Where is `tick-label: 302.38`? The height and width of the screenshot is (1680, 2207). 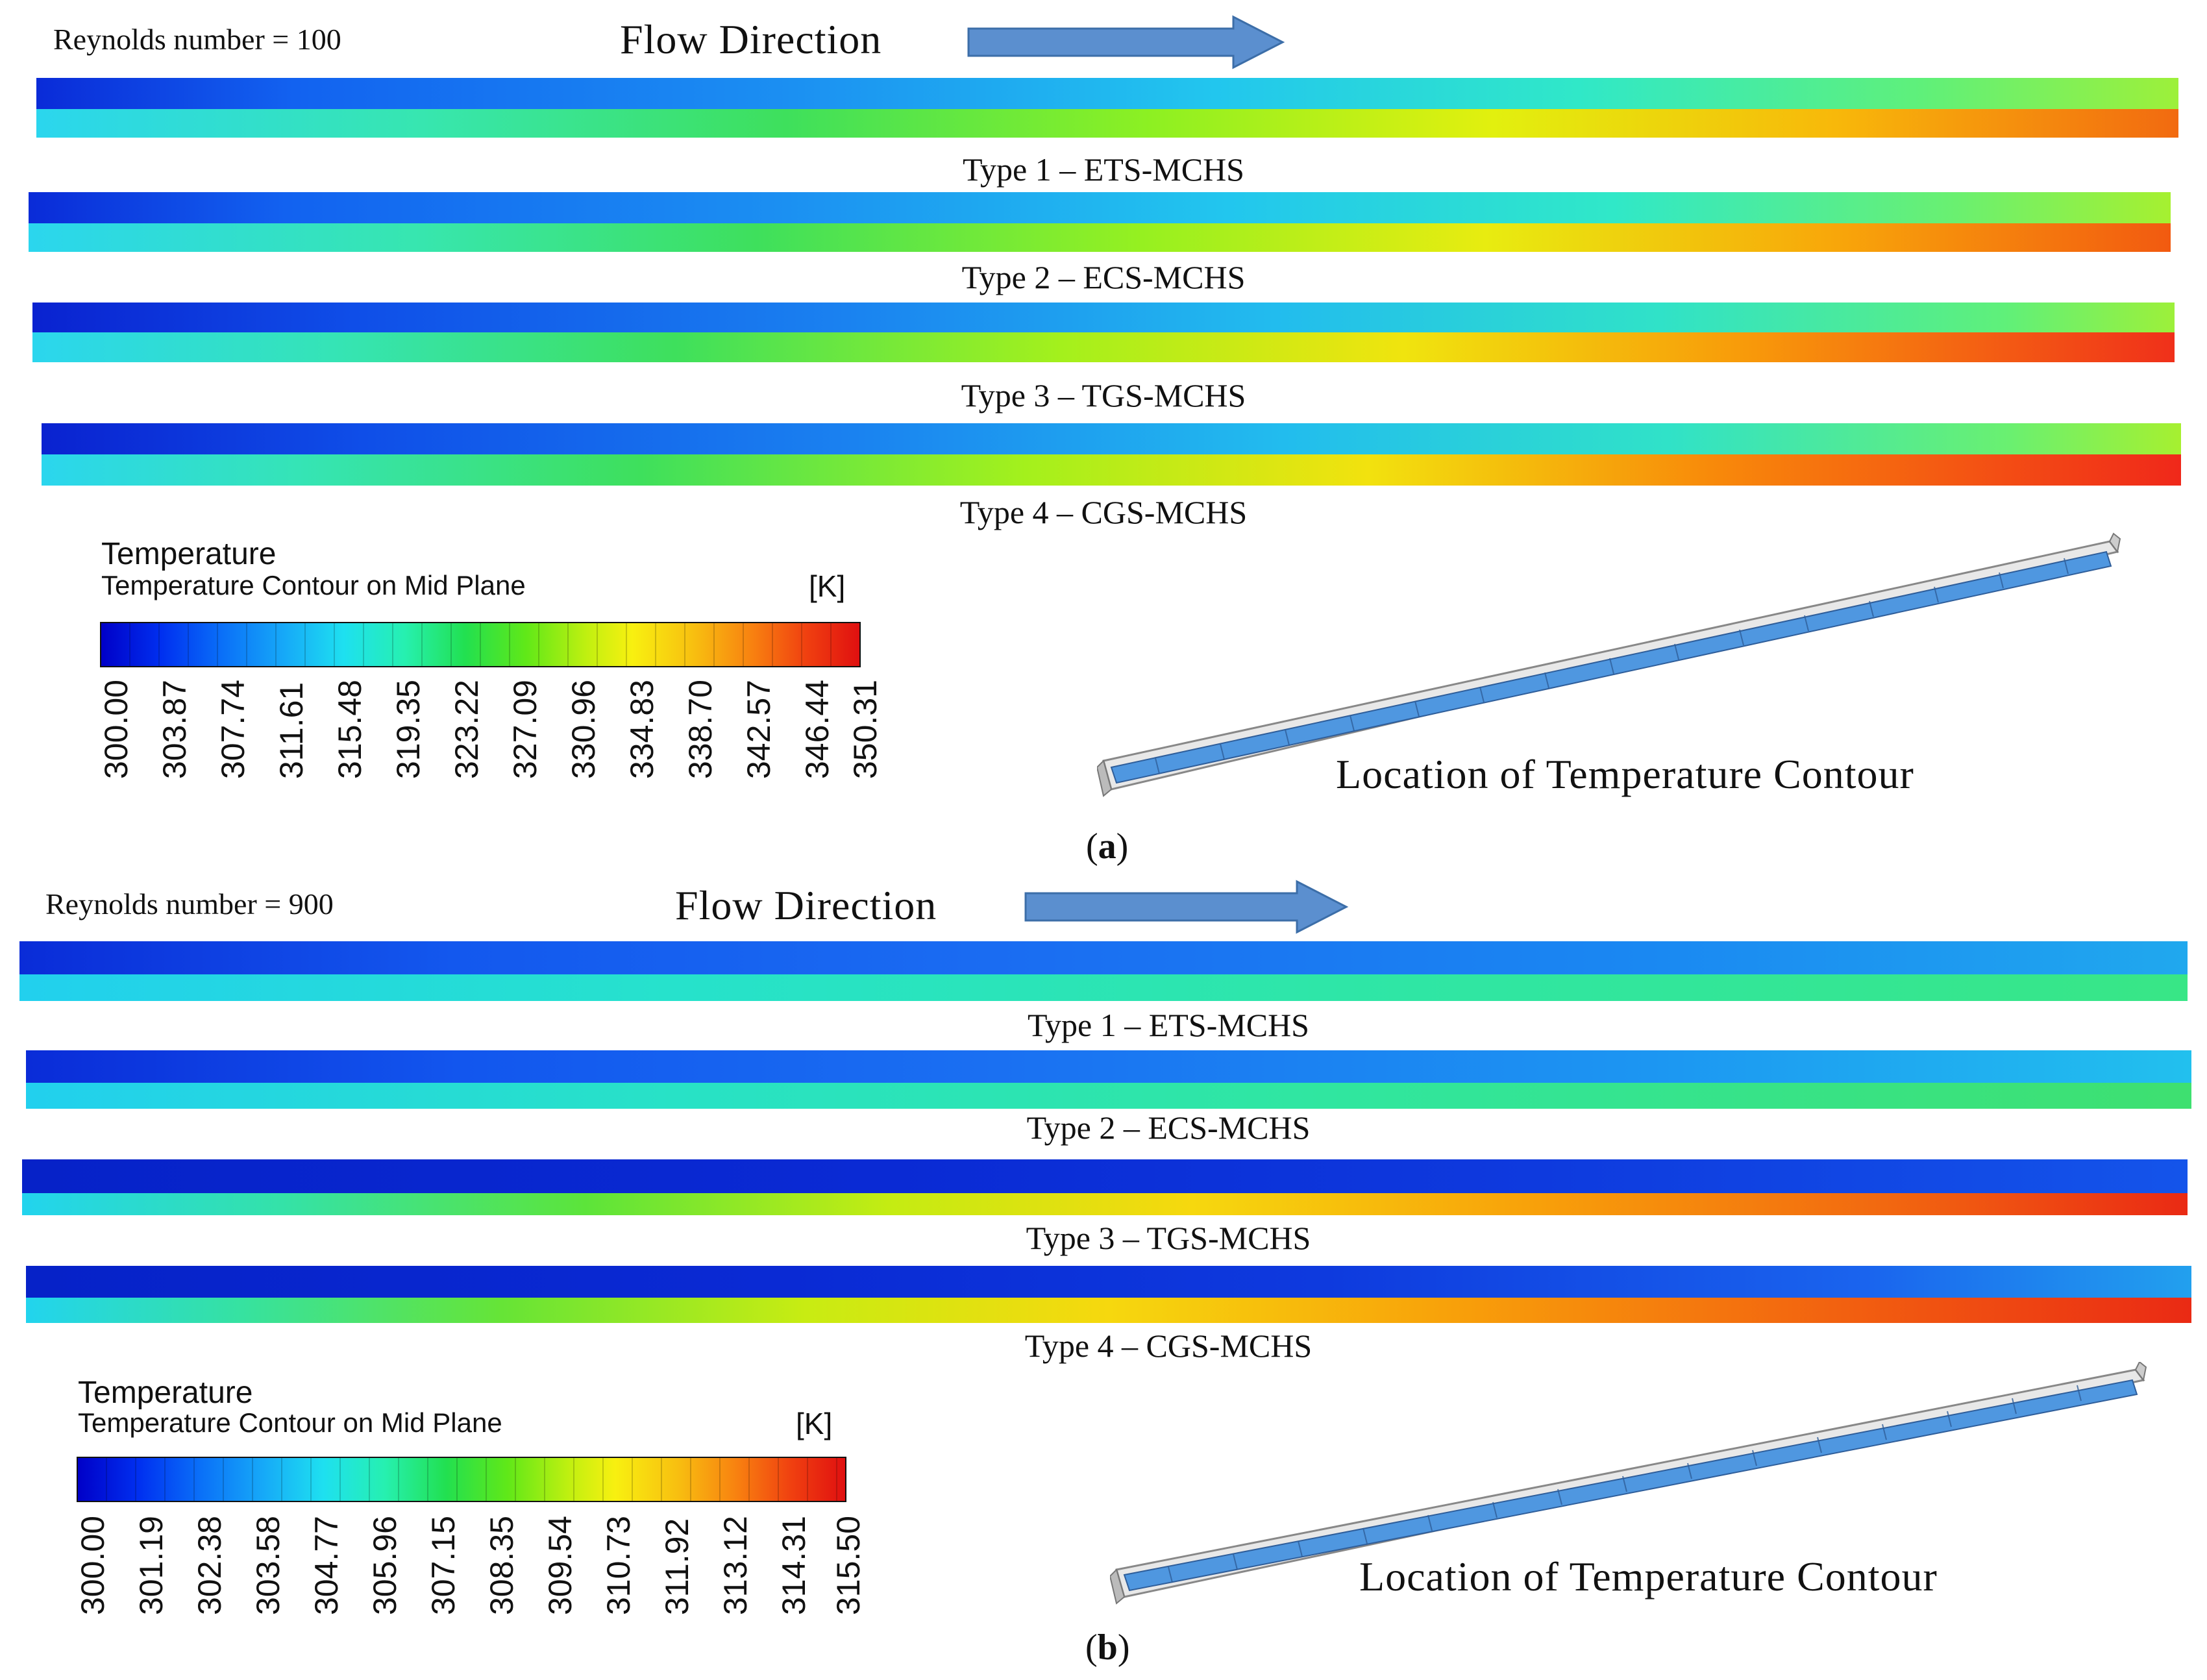
tick-label: 302.38 is located at coordinates (210, 1565).